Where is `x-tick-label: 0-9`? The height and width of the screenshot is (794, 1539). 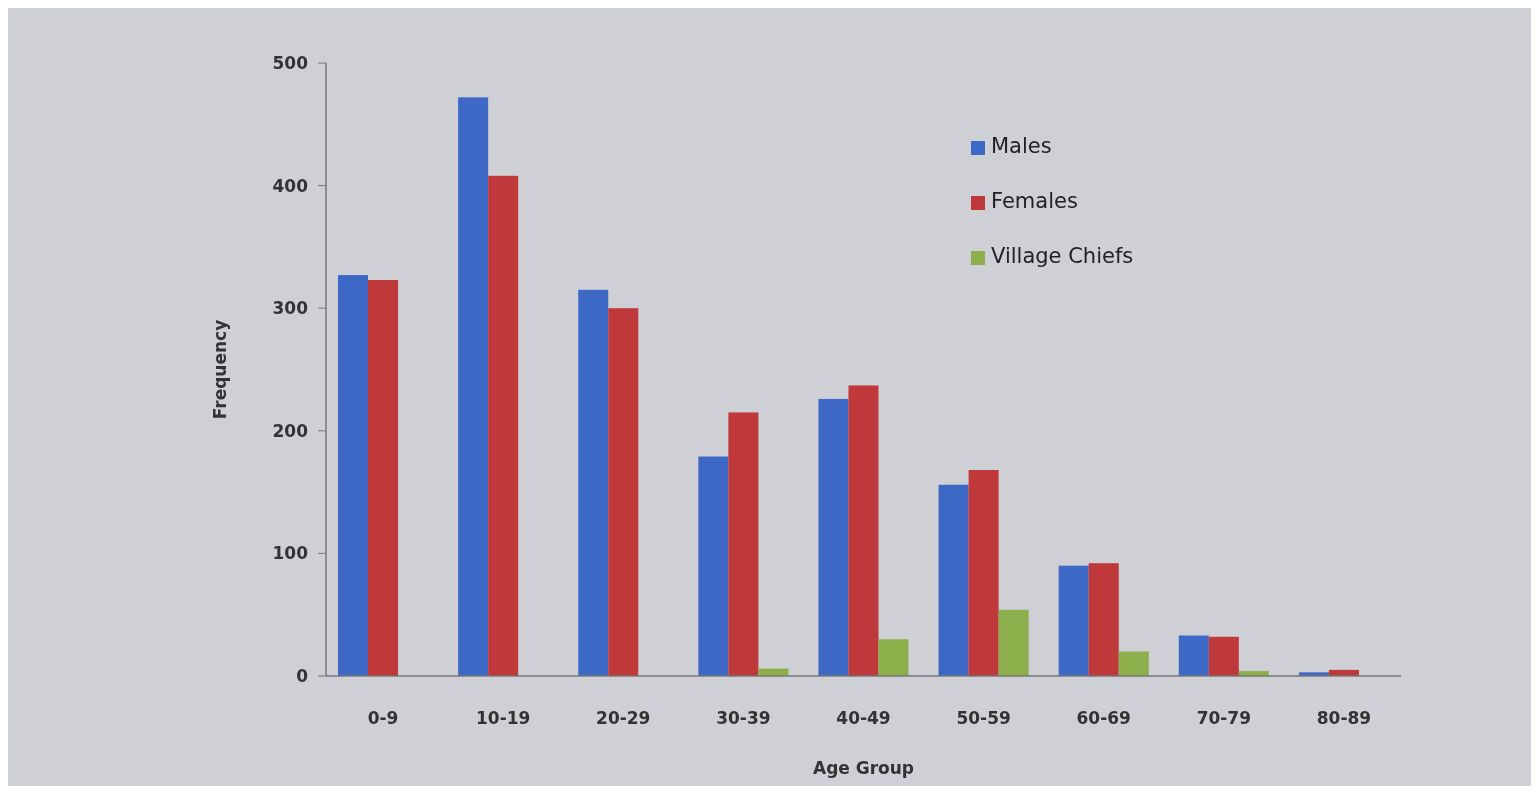 x-tick-label: 0-9 is located at coordinates (383, 718).